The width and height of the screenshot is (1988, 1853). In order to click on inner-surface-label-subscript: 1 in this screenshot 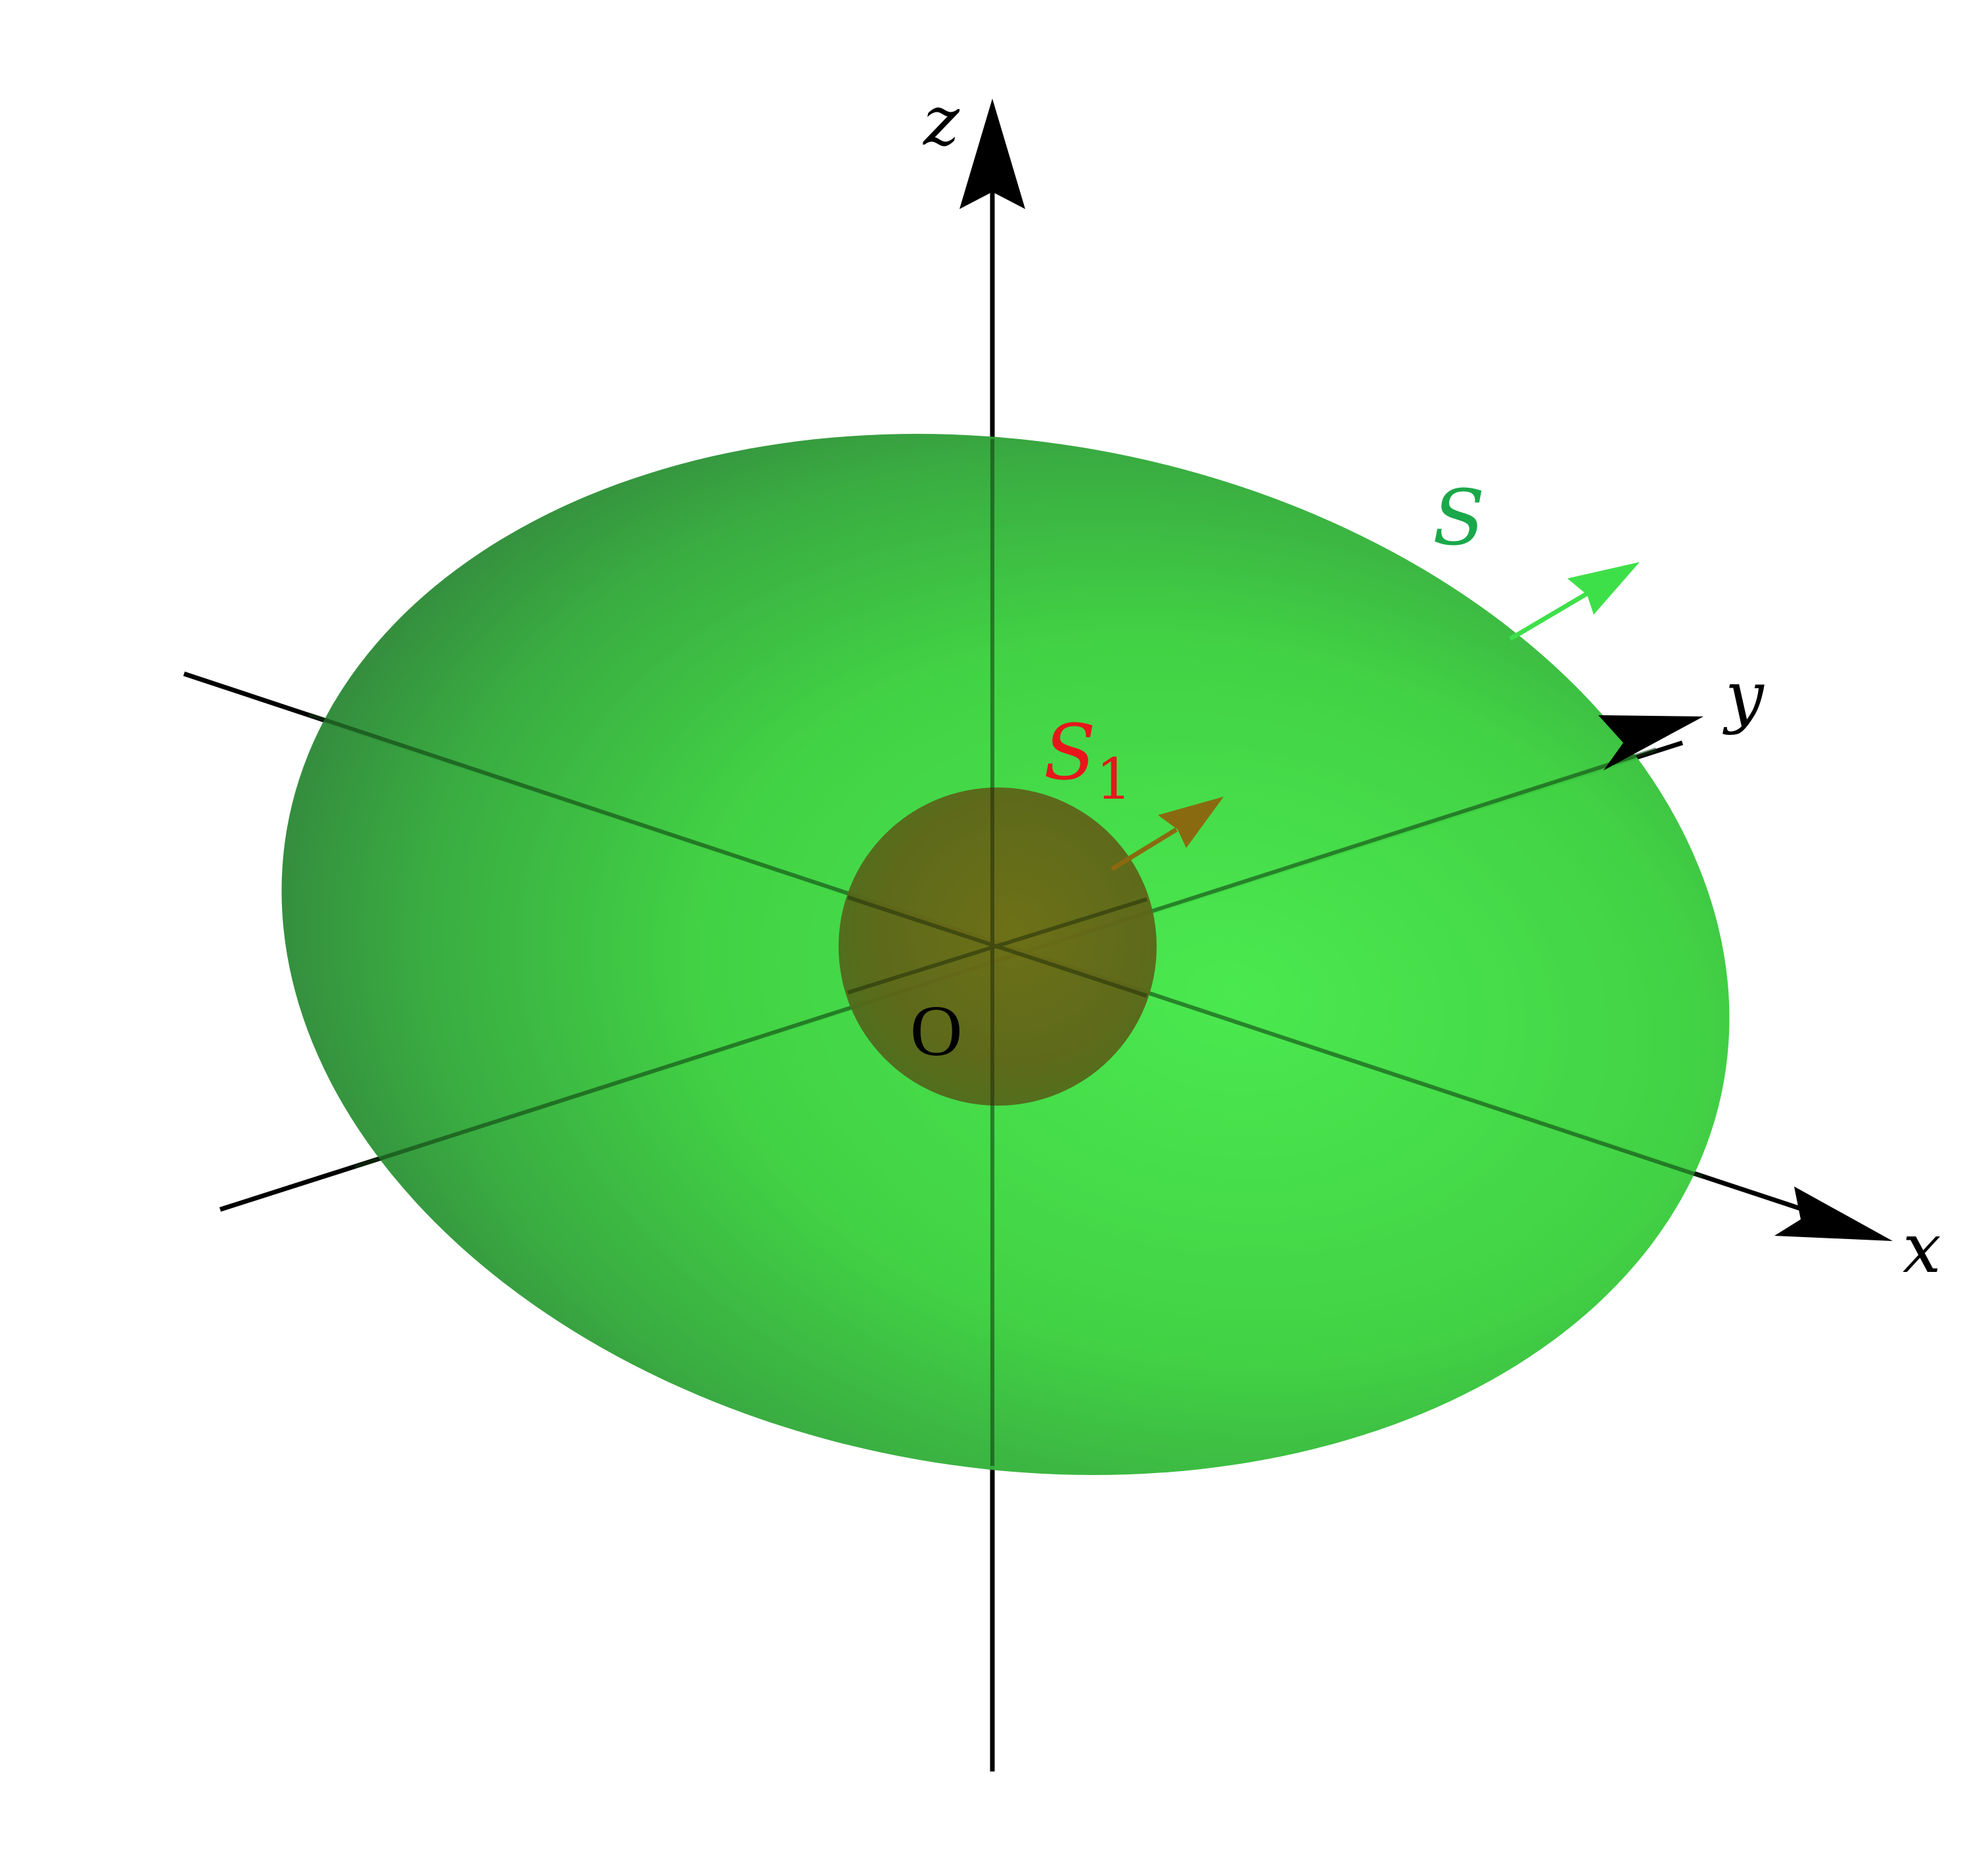, I will do `click(1114, 779)`.